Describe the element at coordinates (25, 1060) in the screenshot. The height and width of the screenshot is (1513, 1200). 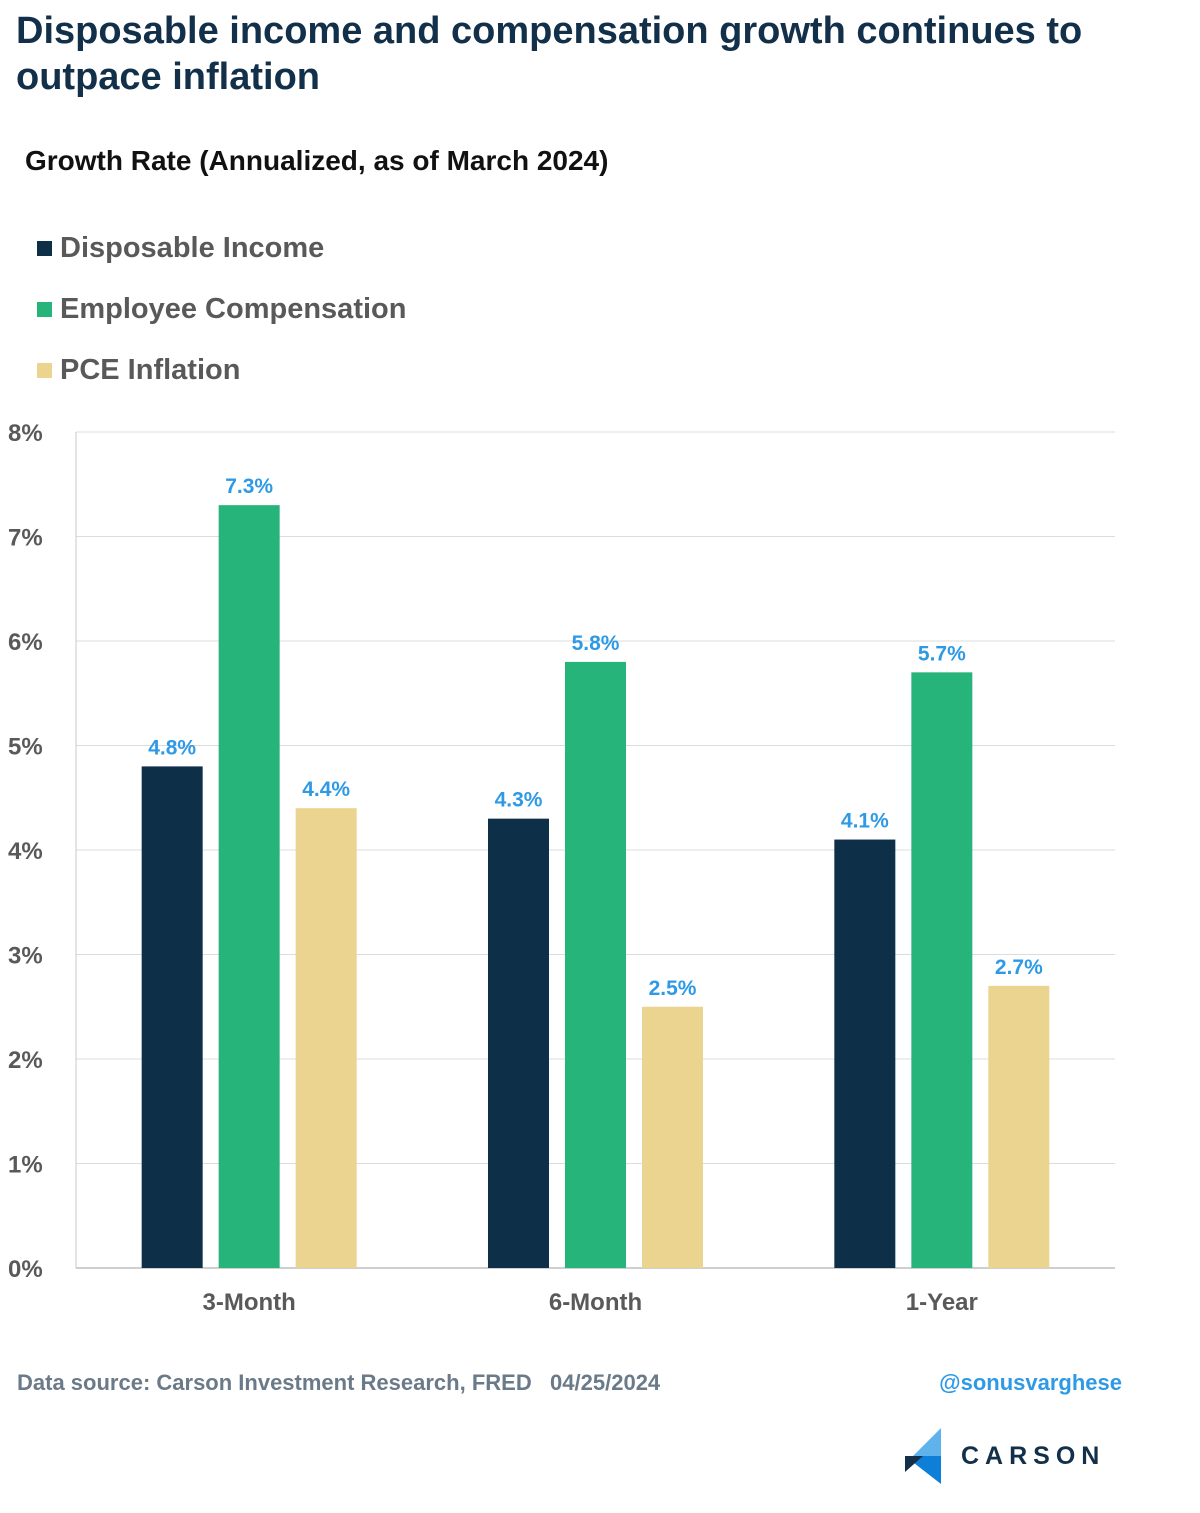
I see `y-tick-label: 2%` at that location.